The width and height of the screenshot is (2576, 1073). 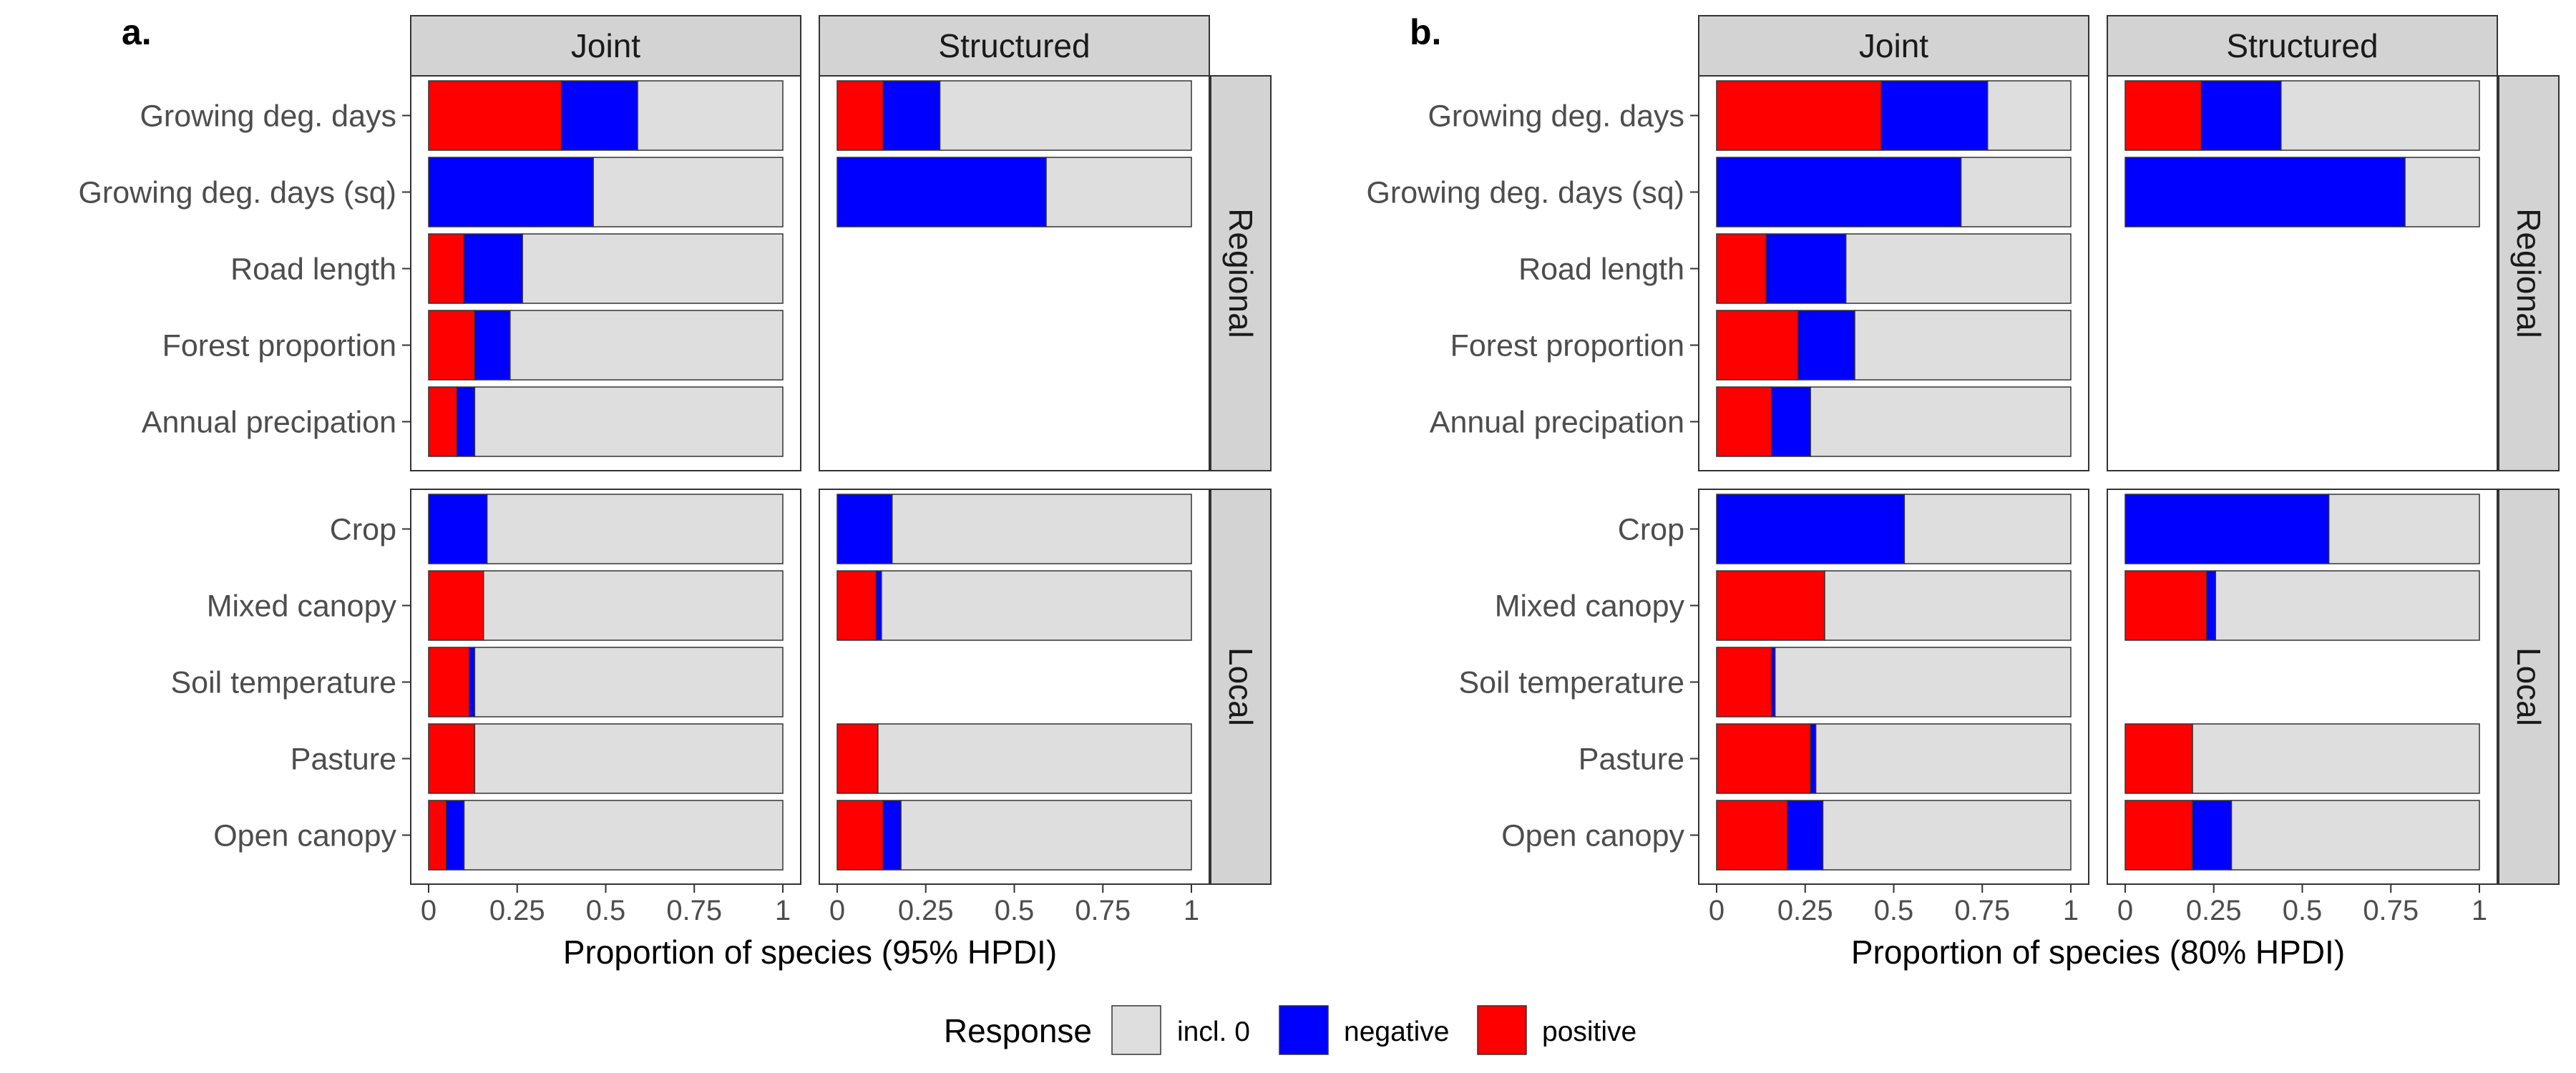 I want to click on legend-title: Response, so click(x=1018, y=1030).